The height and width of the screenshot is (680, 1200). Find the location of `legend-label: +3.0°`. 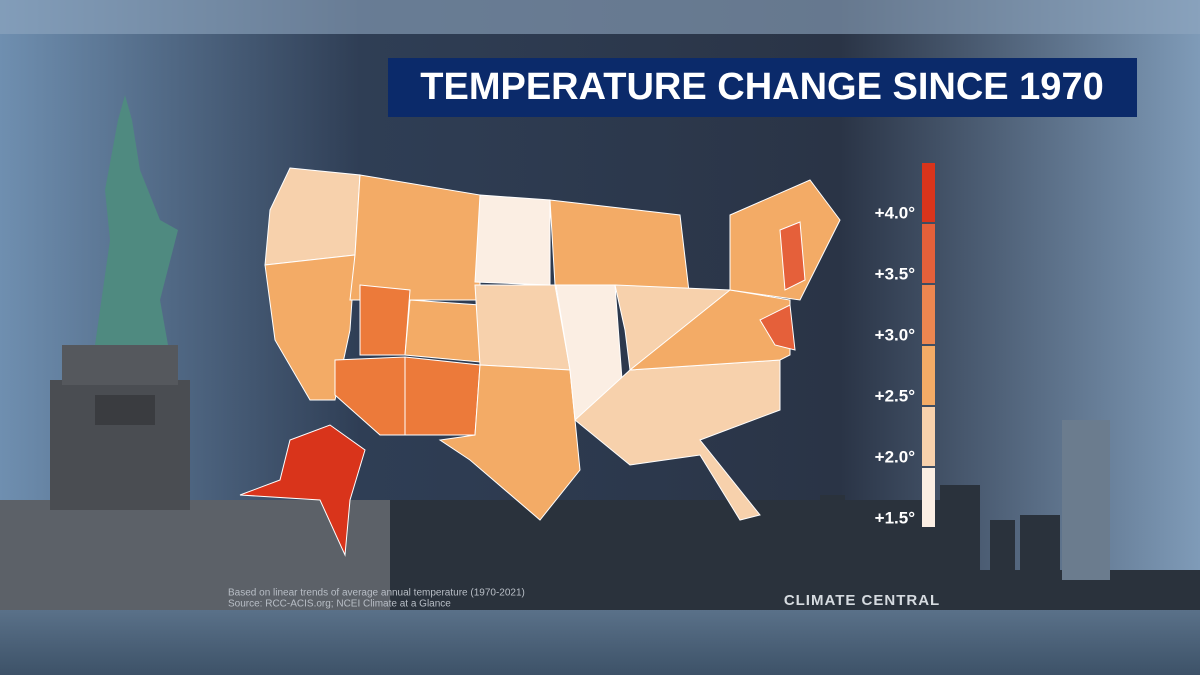

legend-label: +3.0° is located at coordinates (895, 334).